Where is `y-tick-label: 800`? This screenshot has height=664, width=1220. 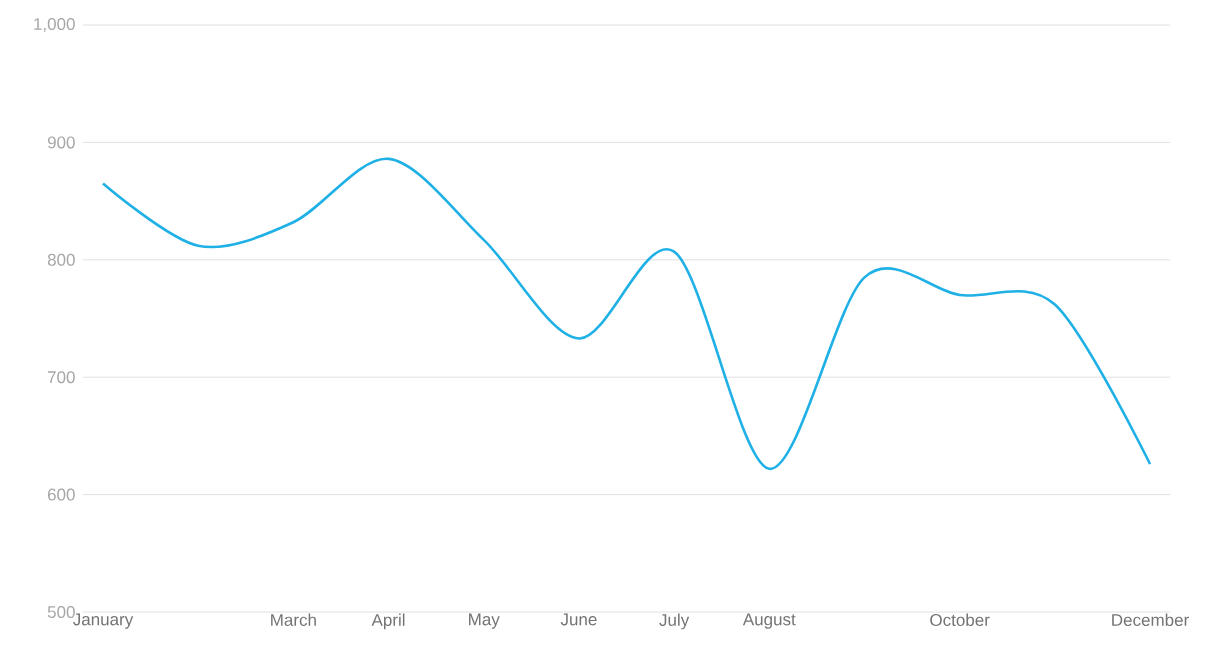 y-tick-label: 800 is located at coordinates (61, 259).